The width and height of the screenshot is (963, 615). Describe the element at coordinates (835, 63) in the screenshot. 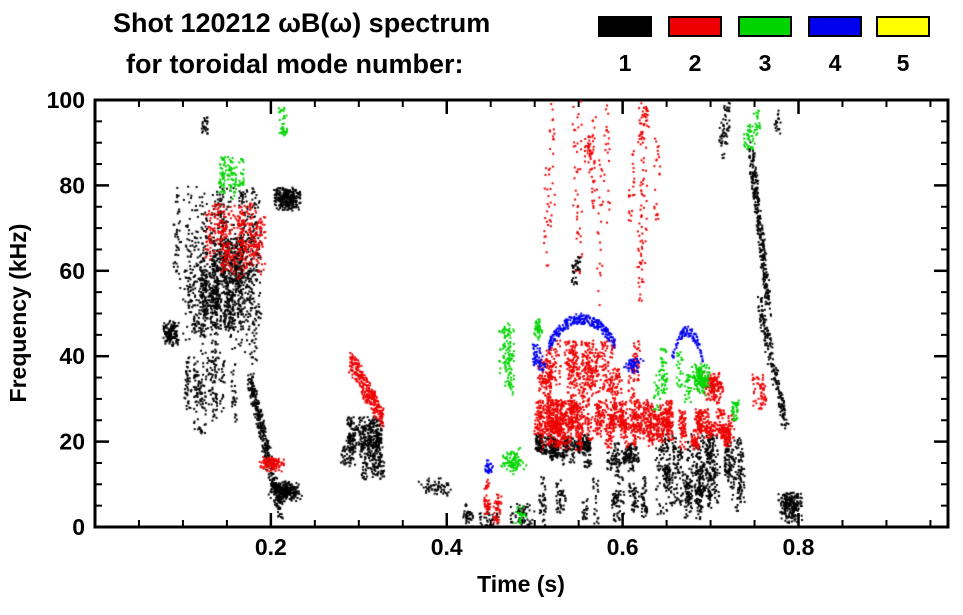

I see `legend-label-n4: 4` at that location.